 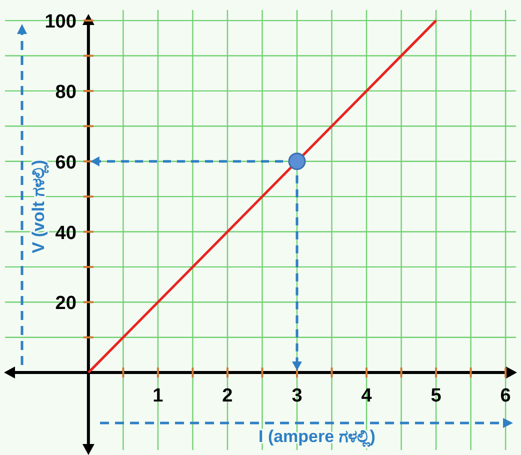 What do you see at coordinates (158, 396) in the screenshot?
I see `x-tick-label: 1` at bounding box center [158, 396].